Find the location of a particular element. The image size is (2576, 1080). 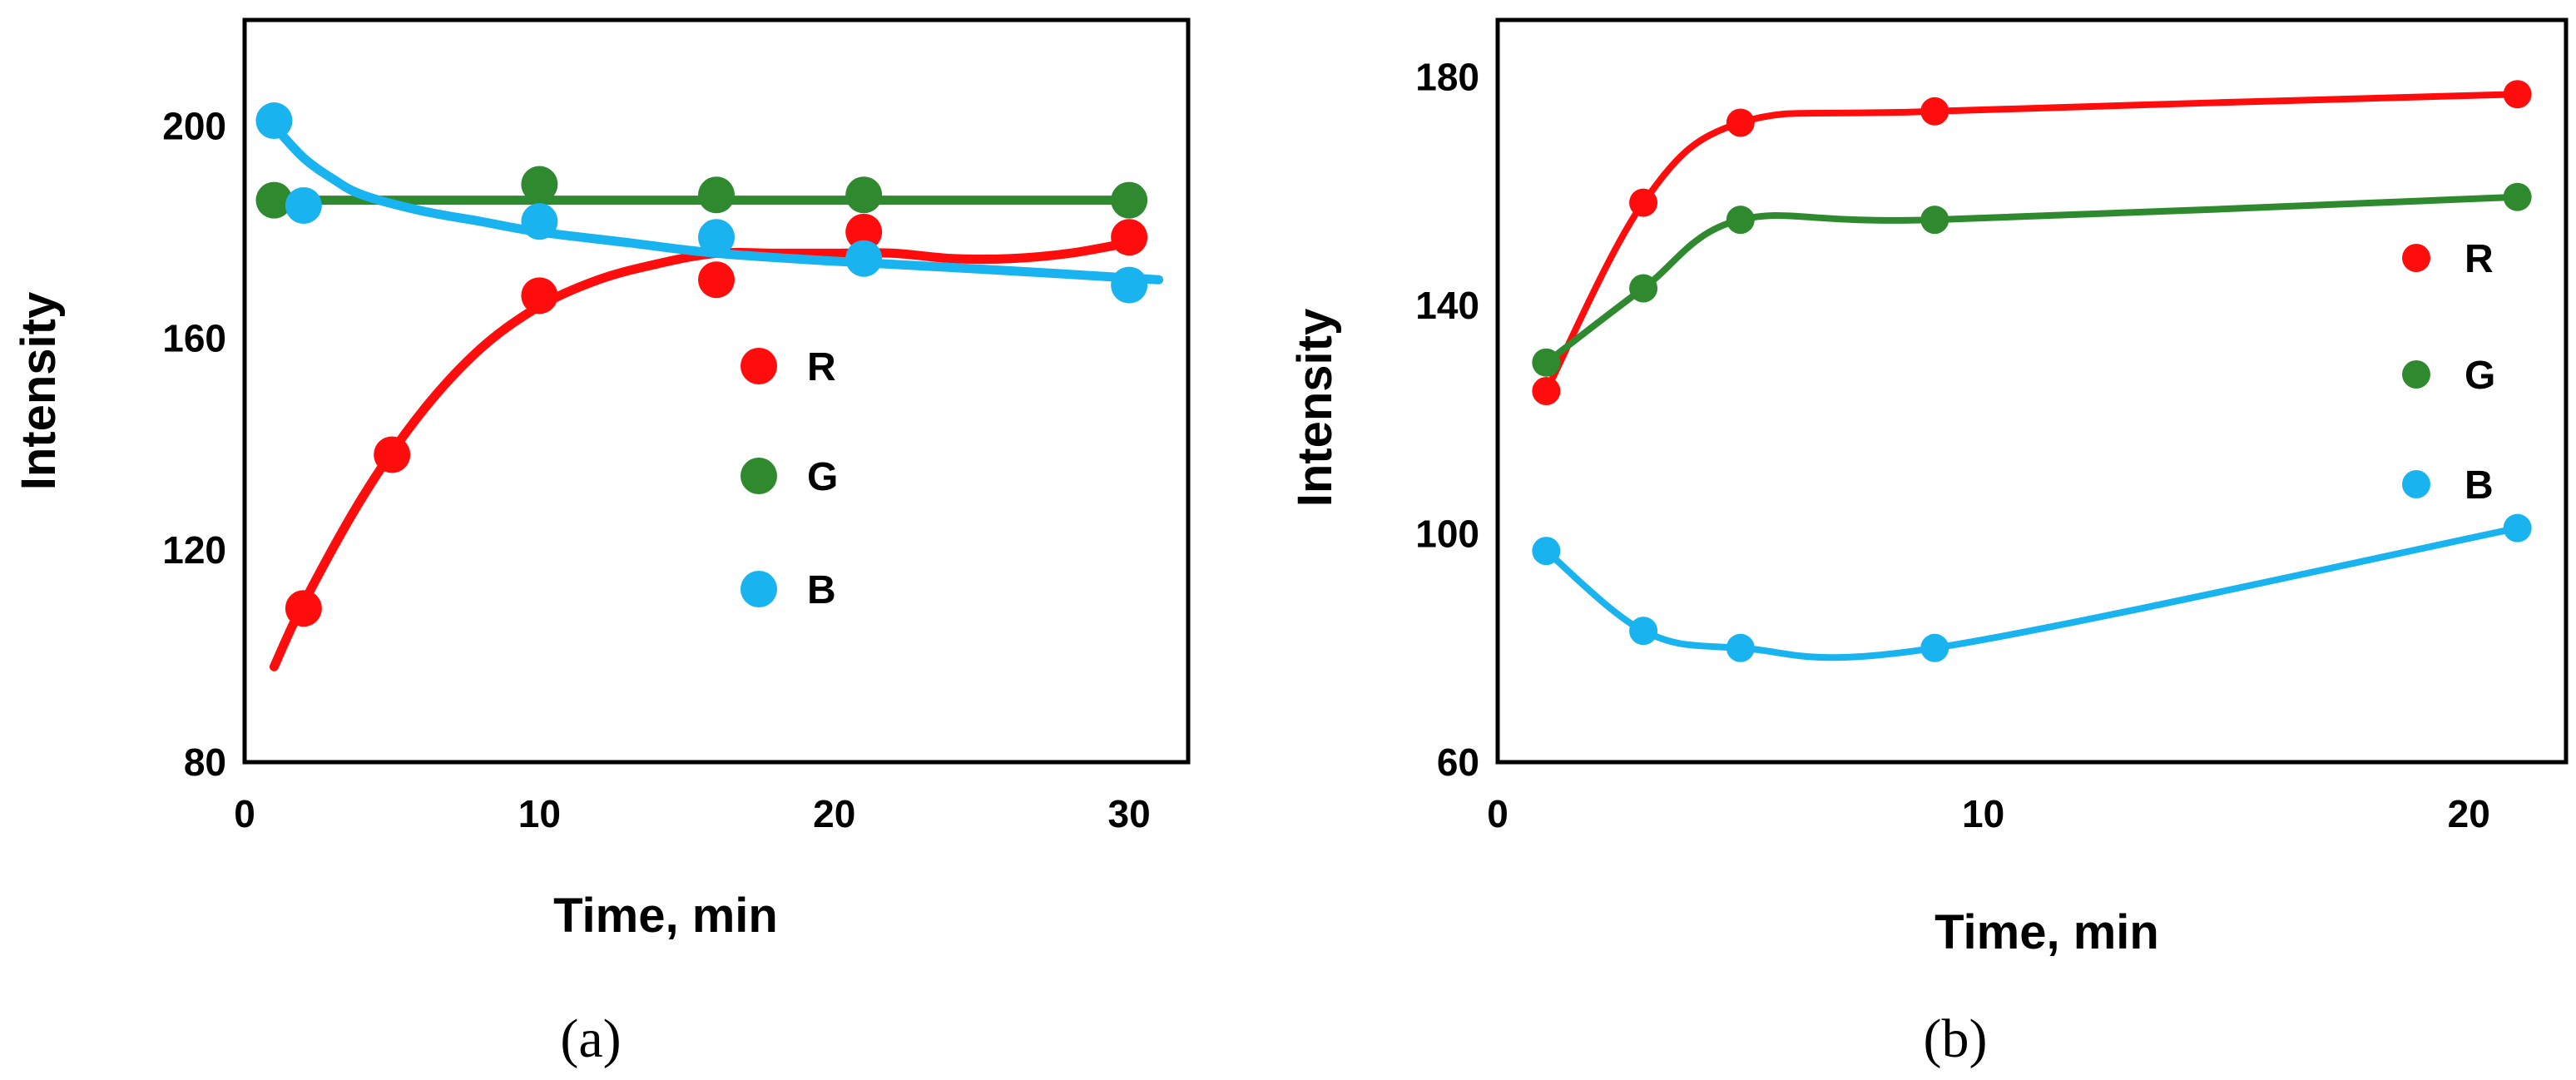

panel-b-y-tick-label: 100 is located at coordinates (1447, 534).